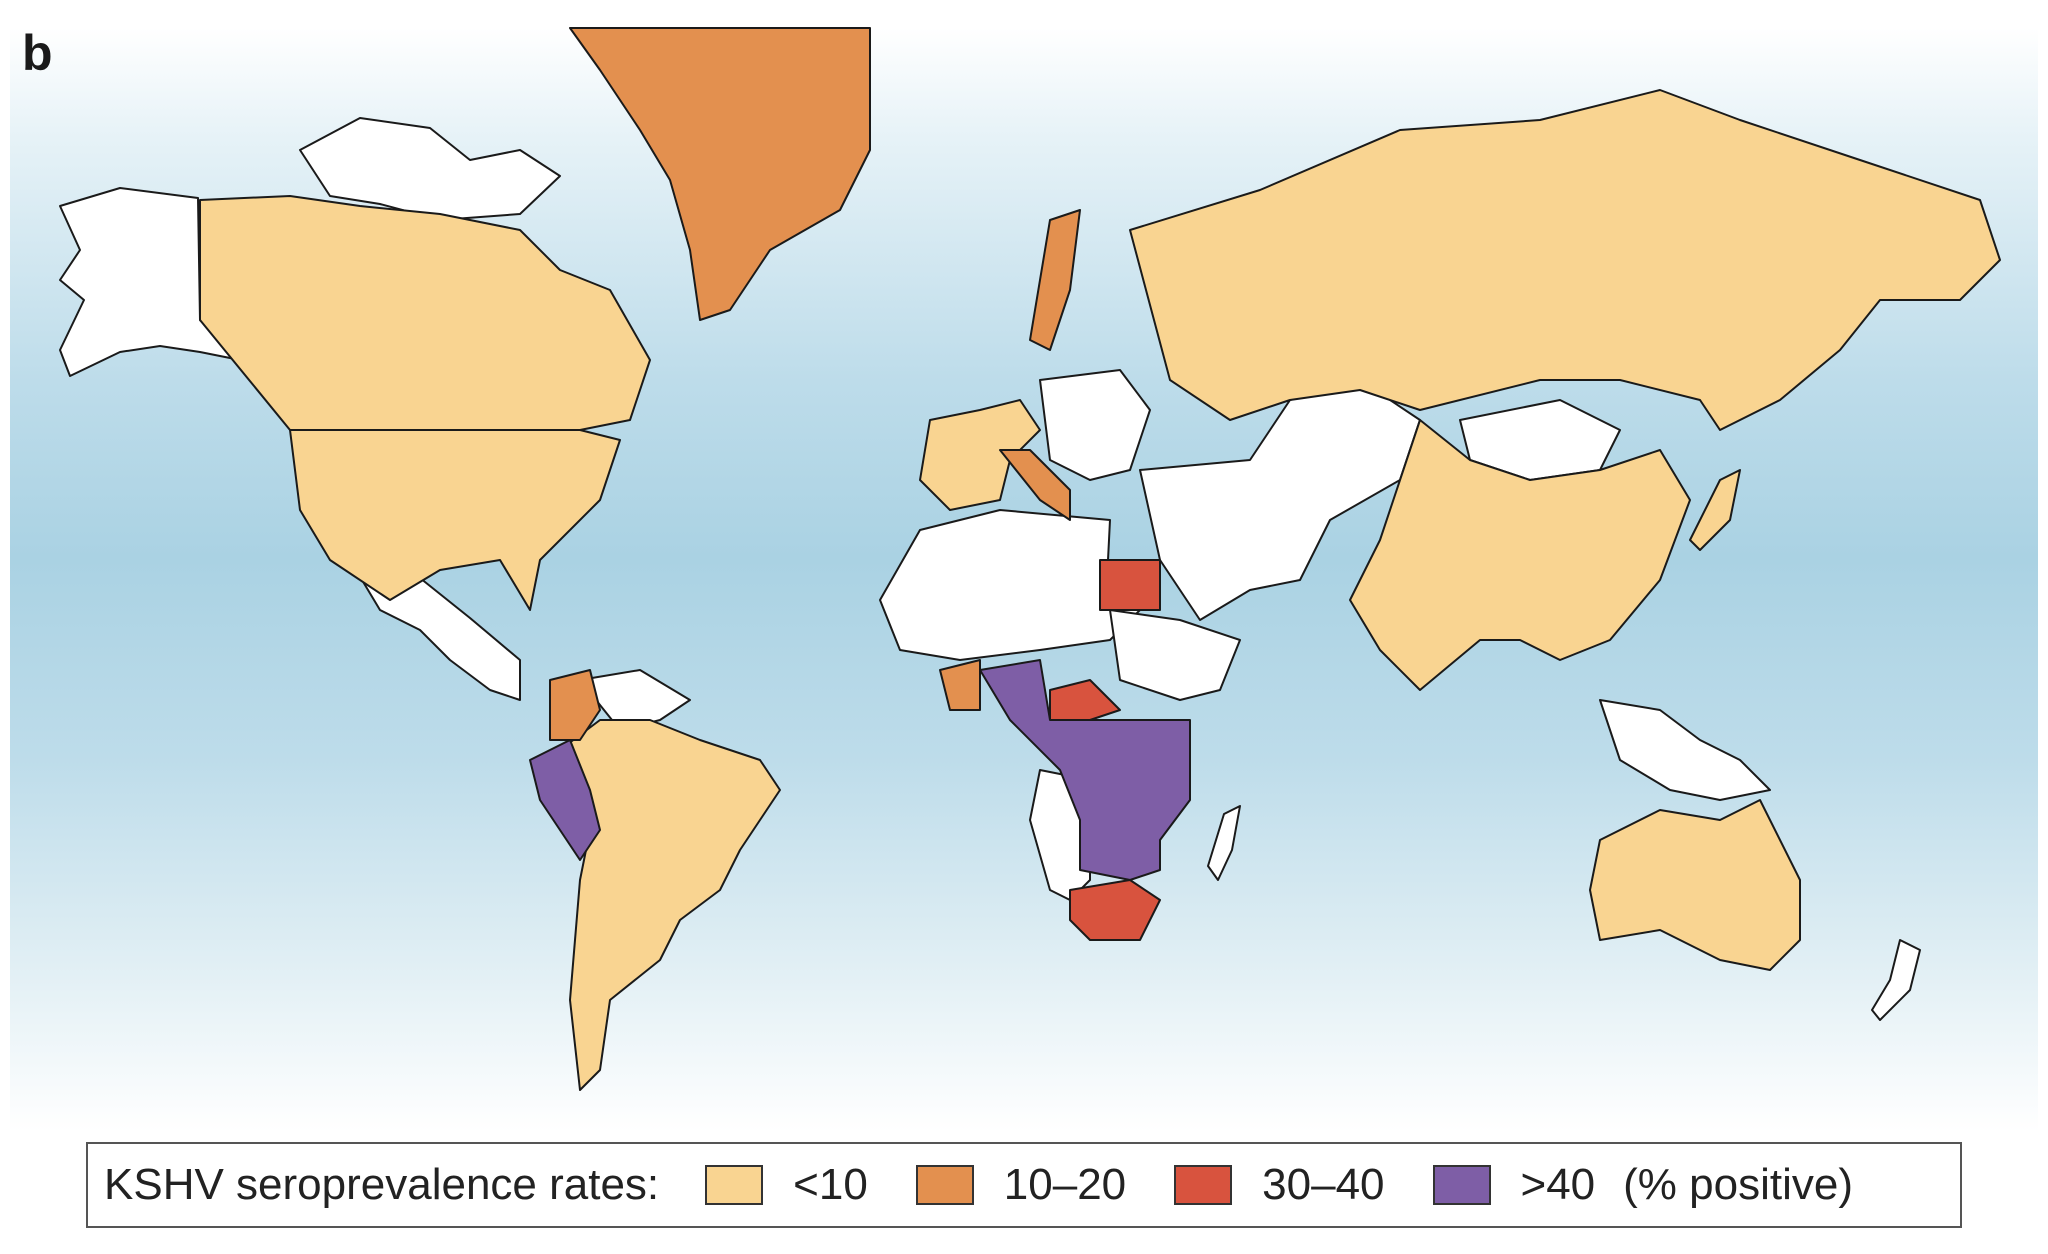 Image resolution: width=2048 pixels, height=1254 pixels. What do you see at coordinates (1323, 1184) in the screenshot?
I see `legend-label-30-40: 30–40` at bounding box center [1323, 1184].